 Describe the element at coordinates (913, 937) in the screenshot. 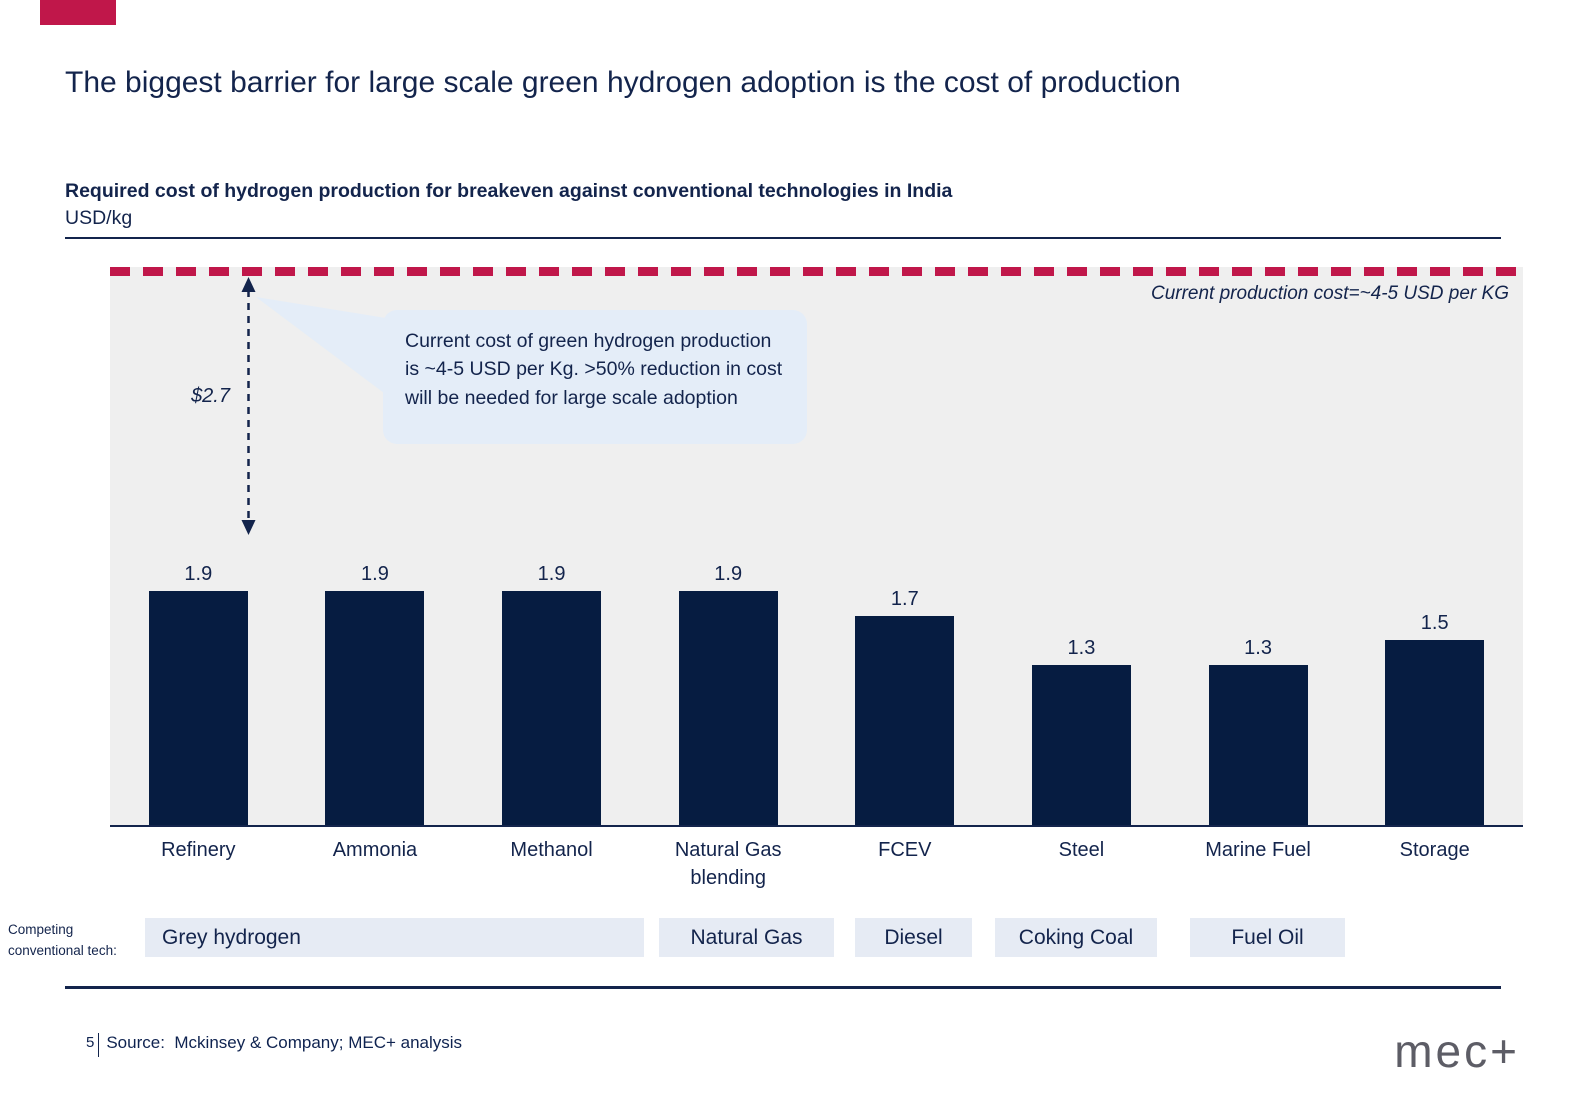

I see `competing-tech-box: Diesel` at that location.